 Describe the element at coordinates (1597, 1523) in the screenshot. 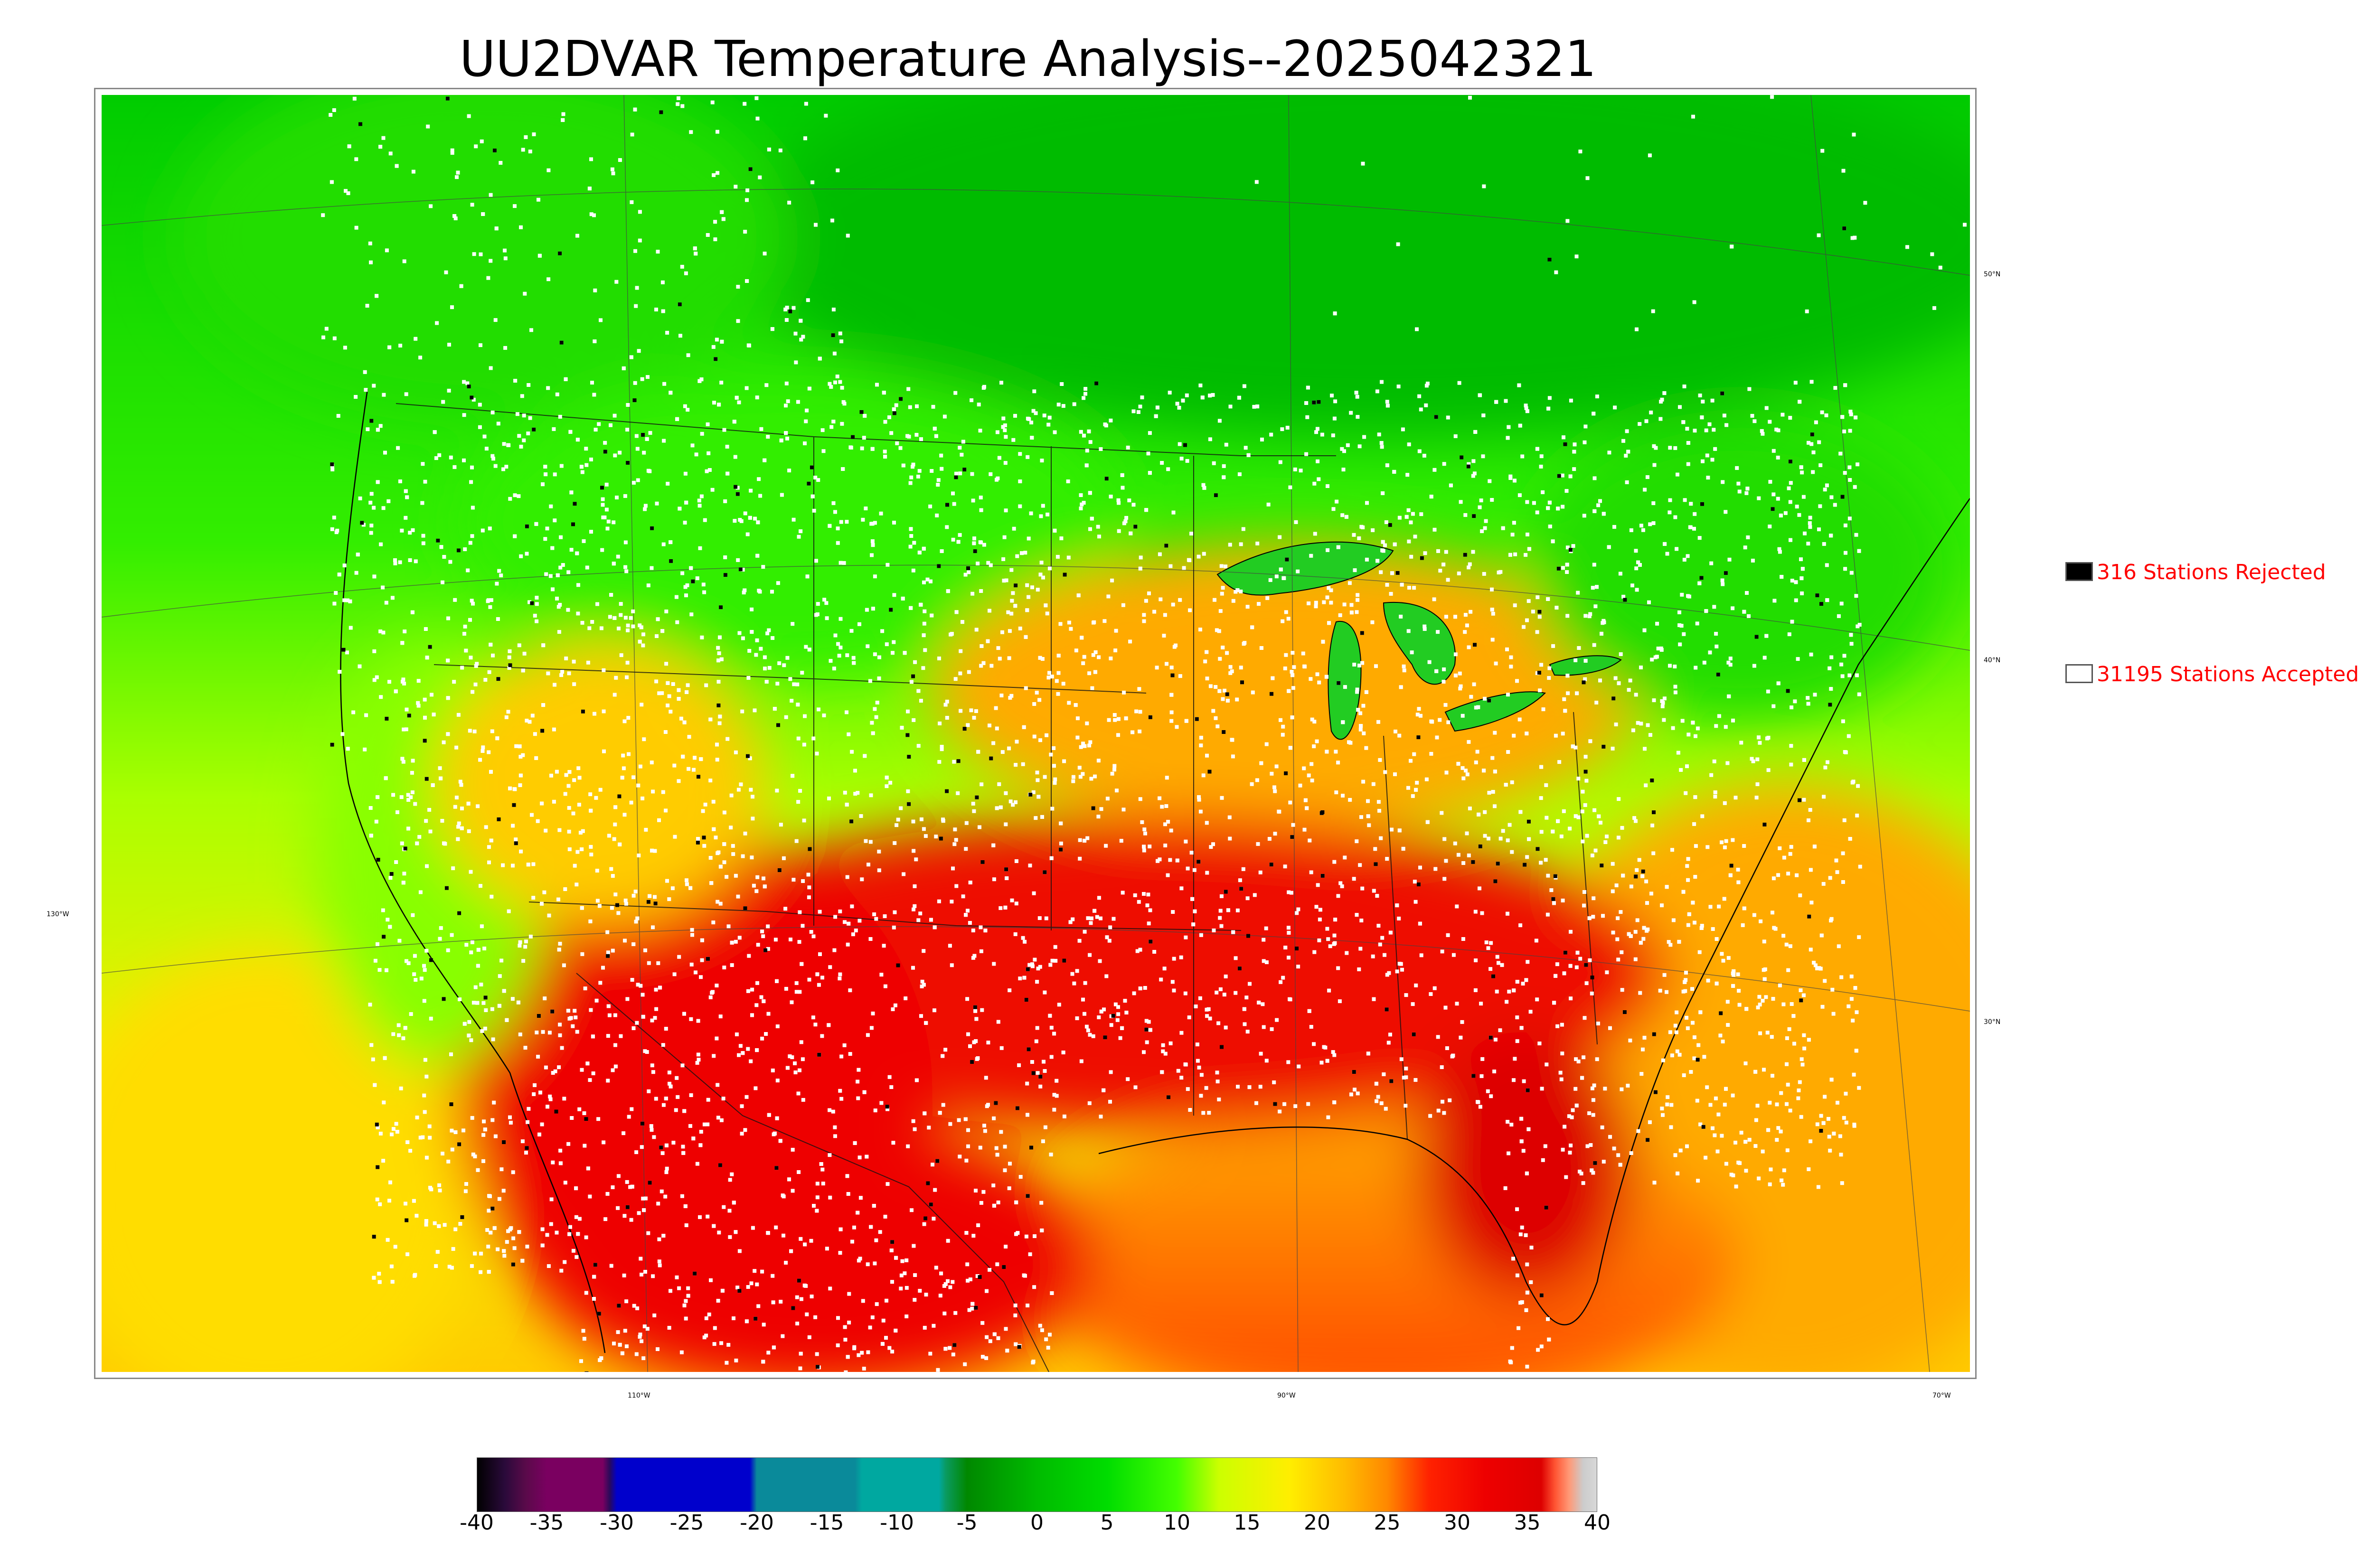

I see `colorbar-tick-label: 40` at that location.